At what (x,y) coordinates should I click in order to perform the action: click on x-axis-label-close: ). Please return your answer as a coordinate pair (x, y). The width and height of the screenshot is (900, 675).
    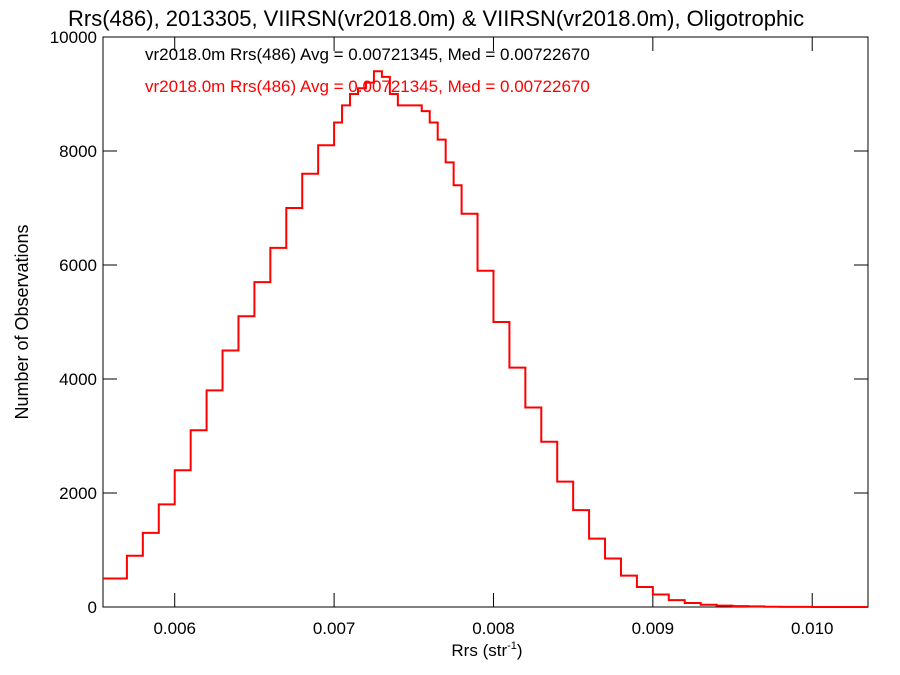
    Looking at the image, I should click on (520, 650).